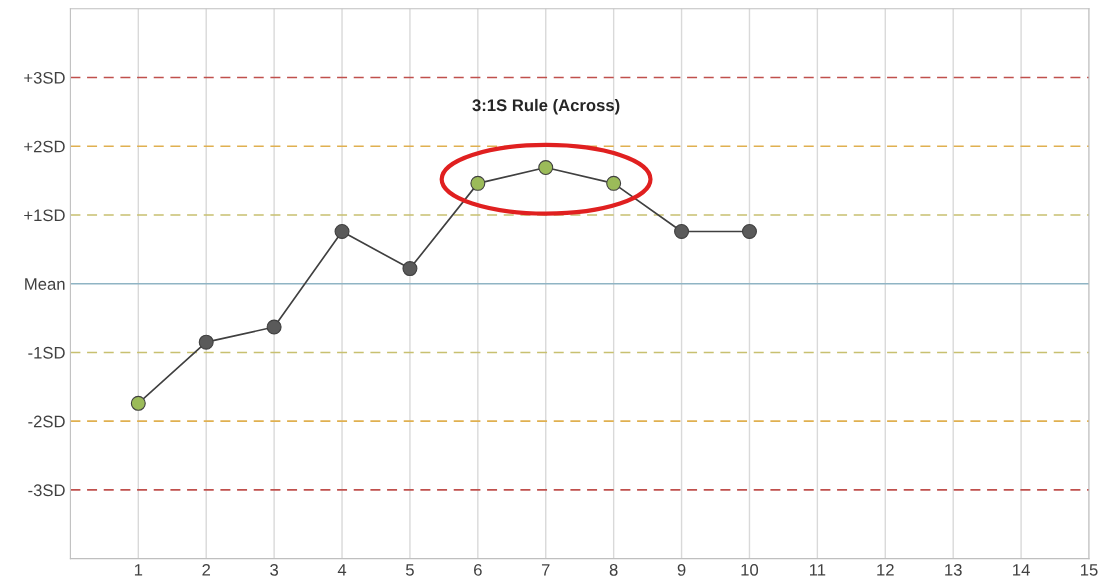 Image resolution: width=1100 pixels, height=585 pixels. Describe the element at coordinates (45, 284) in the screenshot. I see `y-tick-label: Mean` at that location.